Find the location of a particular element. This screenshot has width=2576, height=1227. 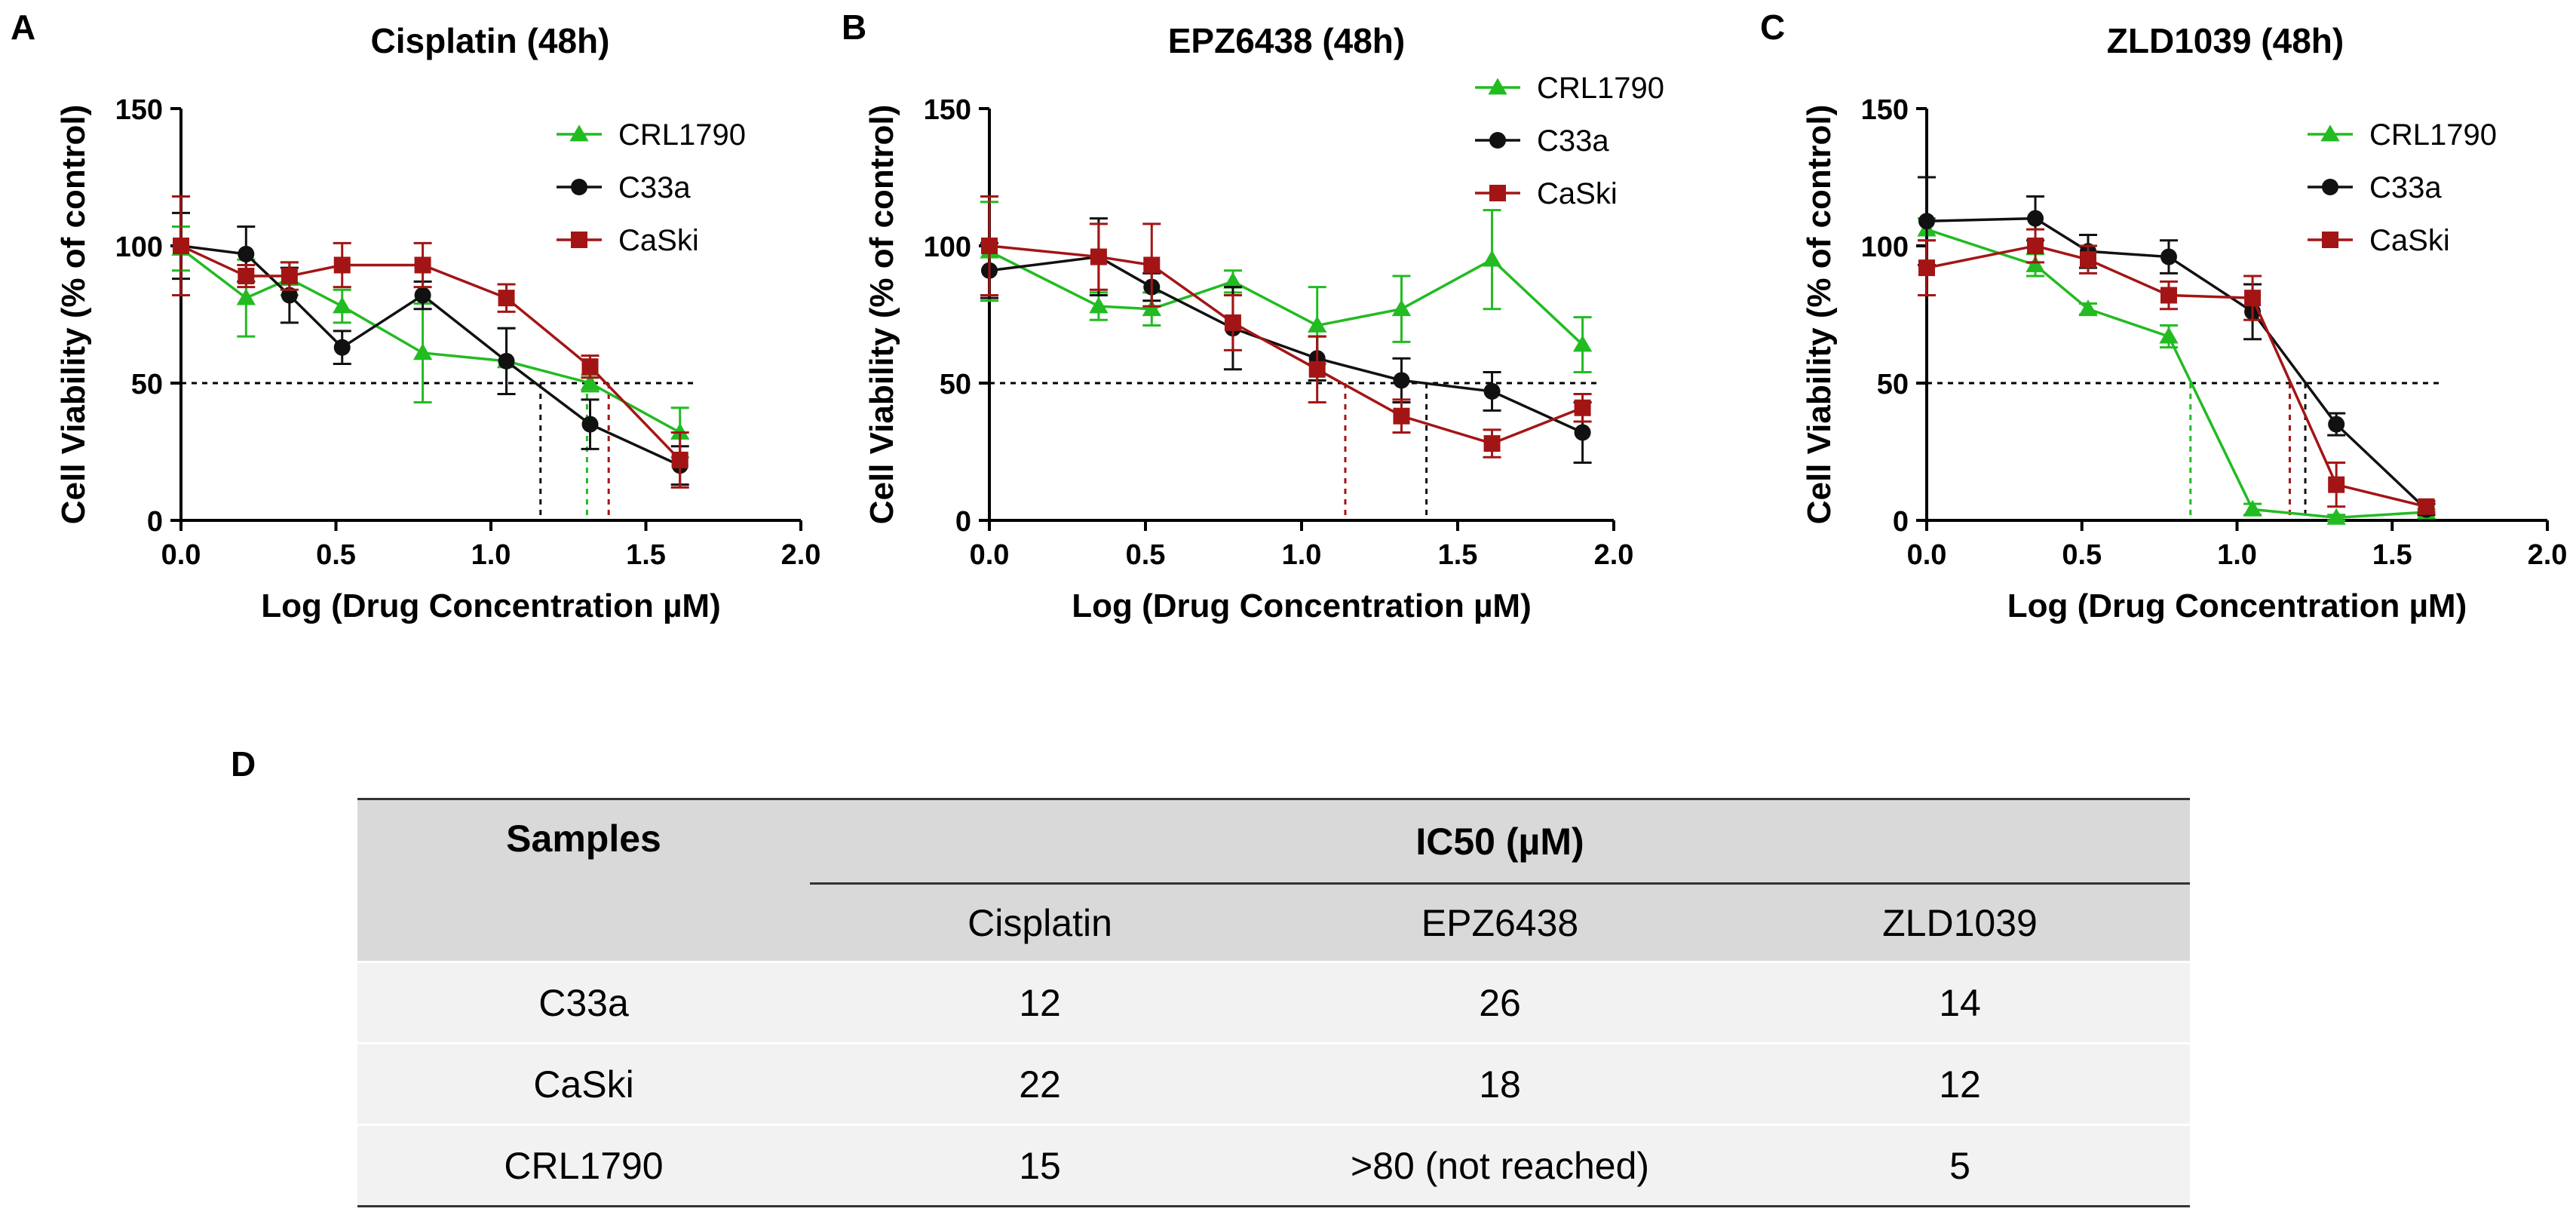

panel-c-legend-c33a-marker is located at coordinates (2330, 187).